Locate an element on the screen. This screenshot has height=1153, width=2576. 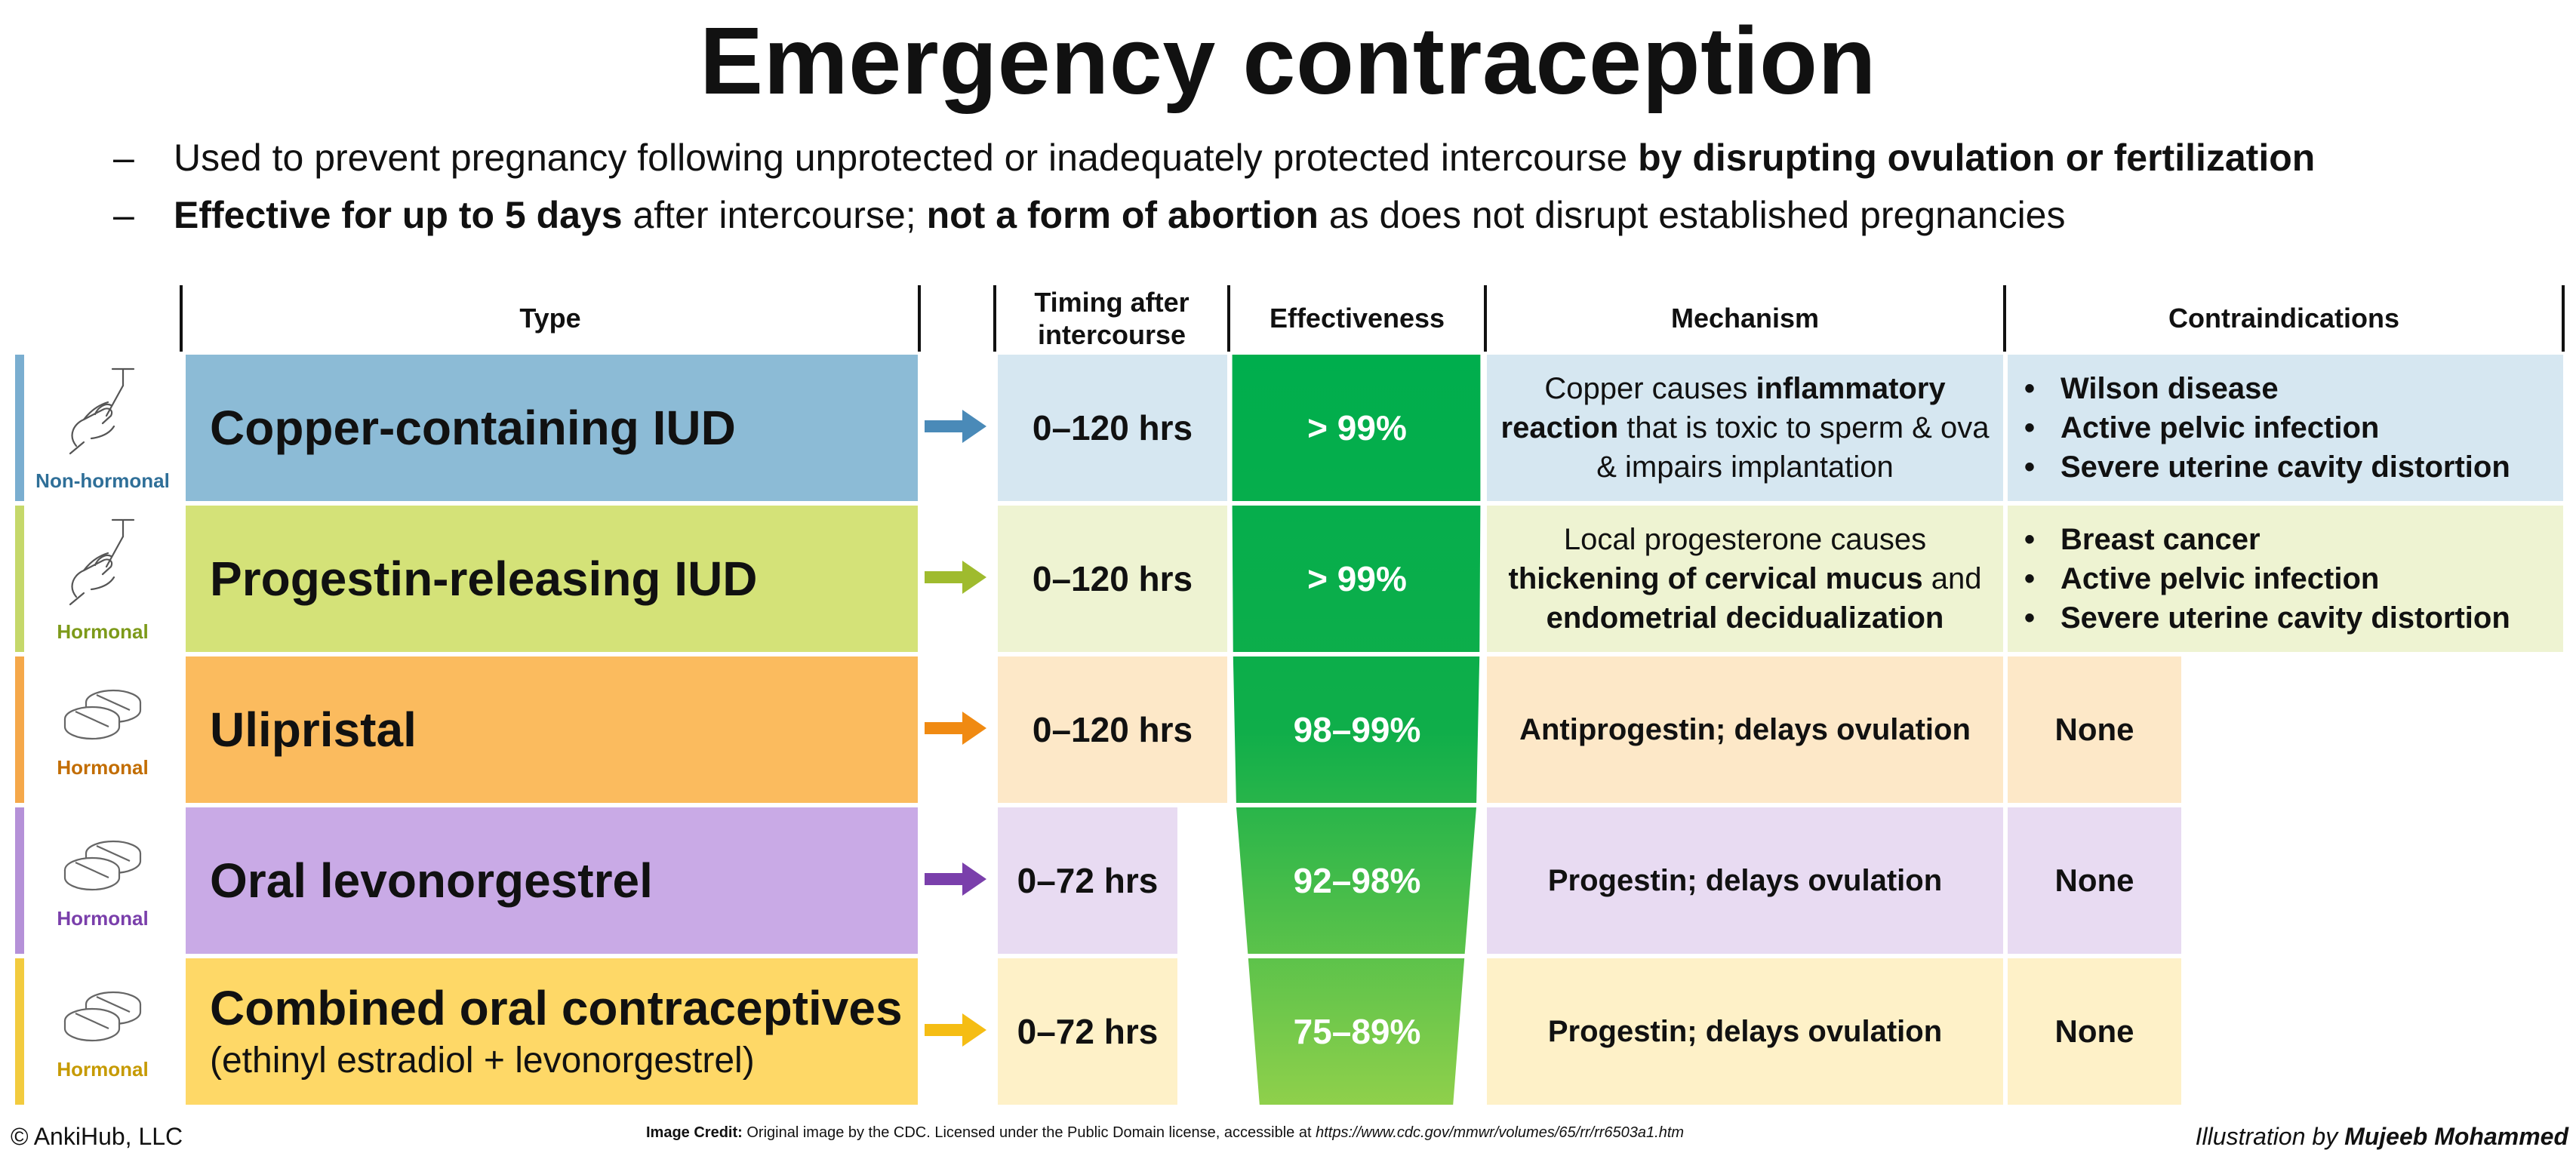
plain-text: Local progesterone causes is located at coordinates (1745, 539).